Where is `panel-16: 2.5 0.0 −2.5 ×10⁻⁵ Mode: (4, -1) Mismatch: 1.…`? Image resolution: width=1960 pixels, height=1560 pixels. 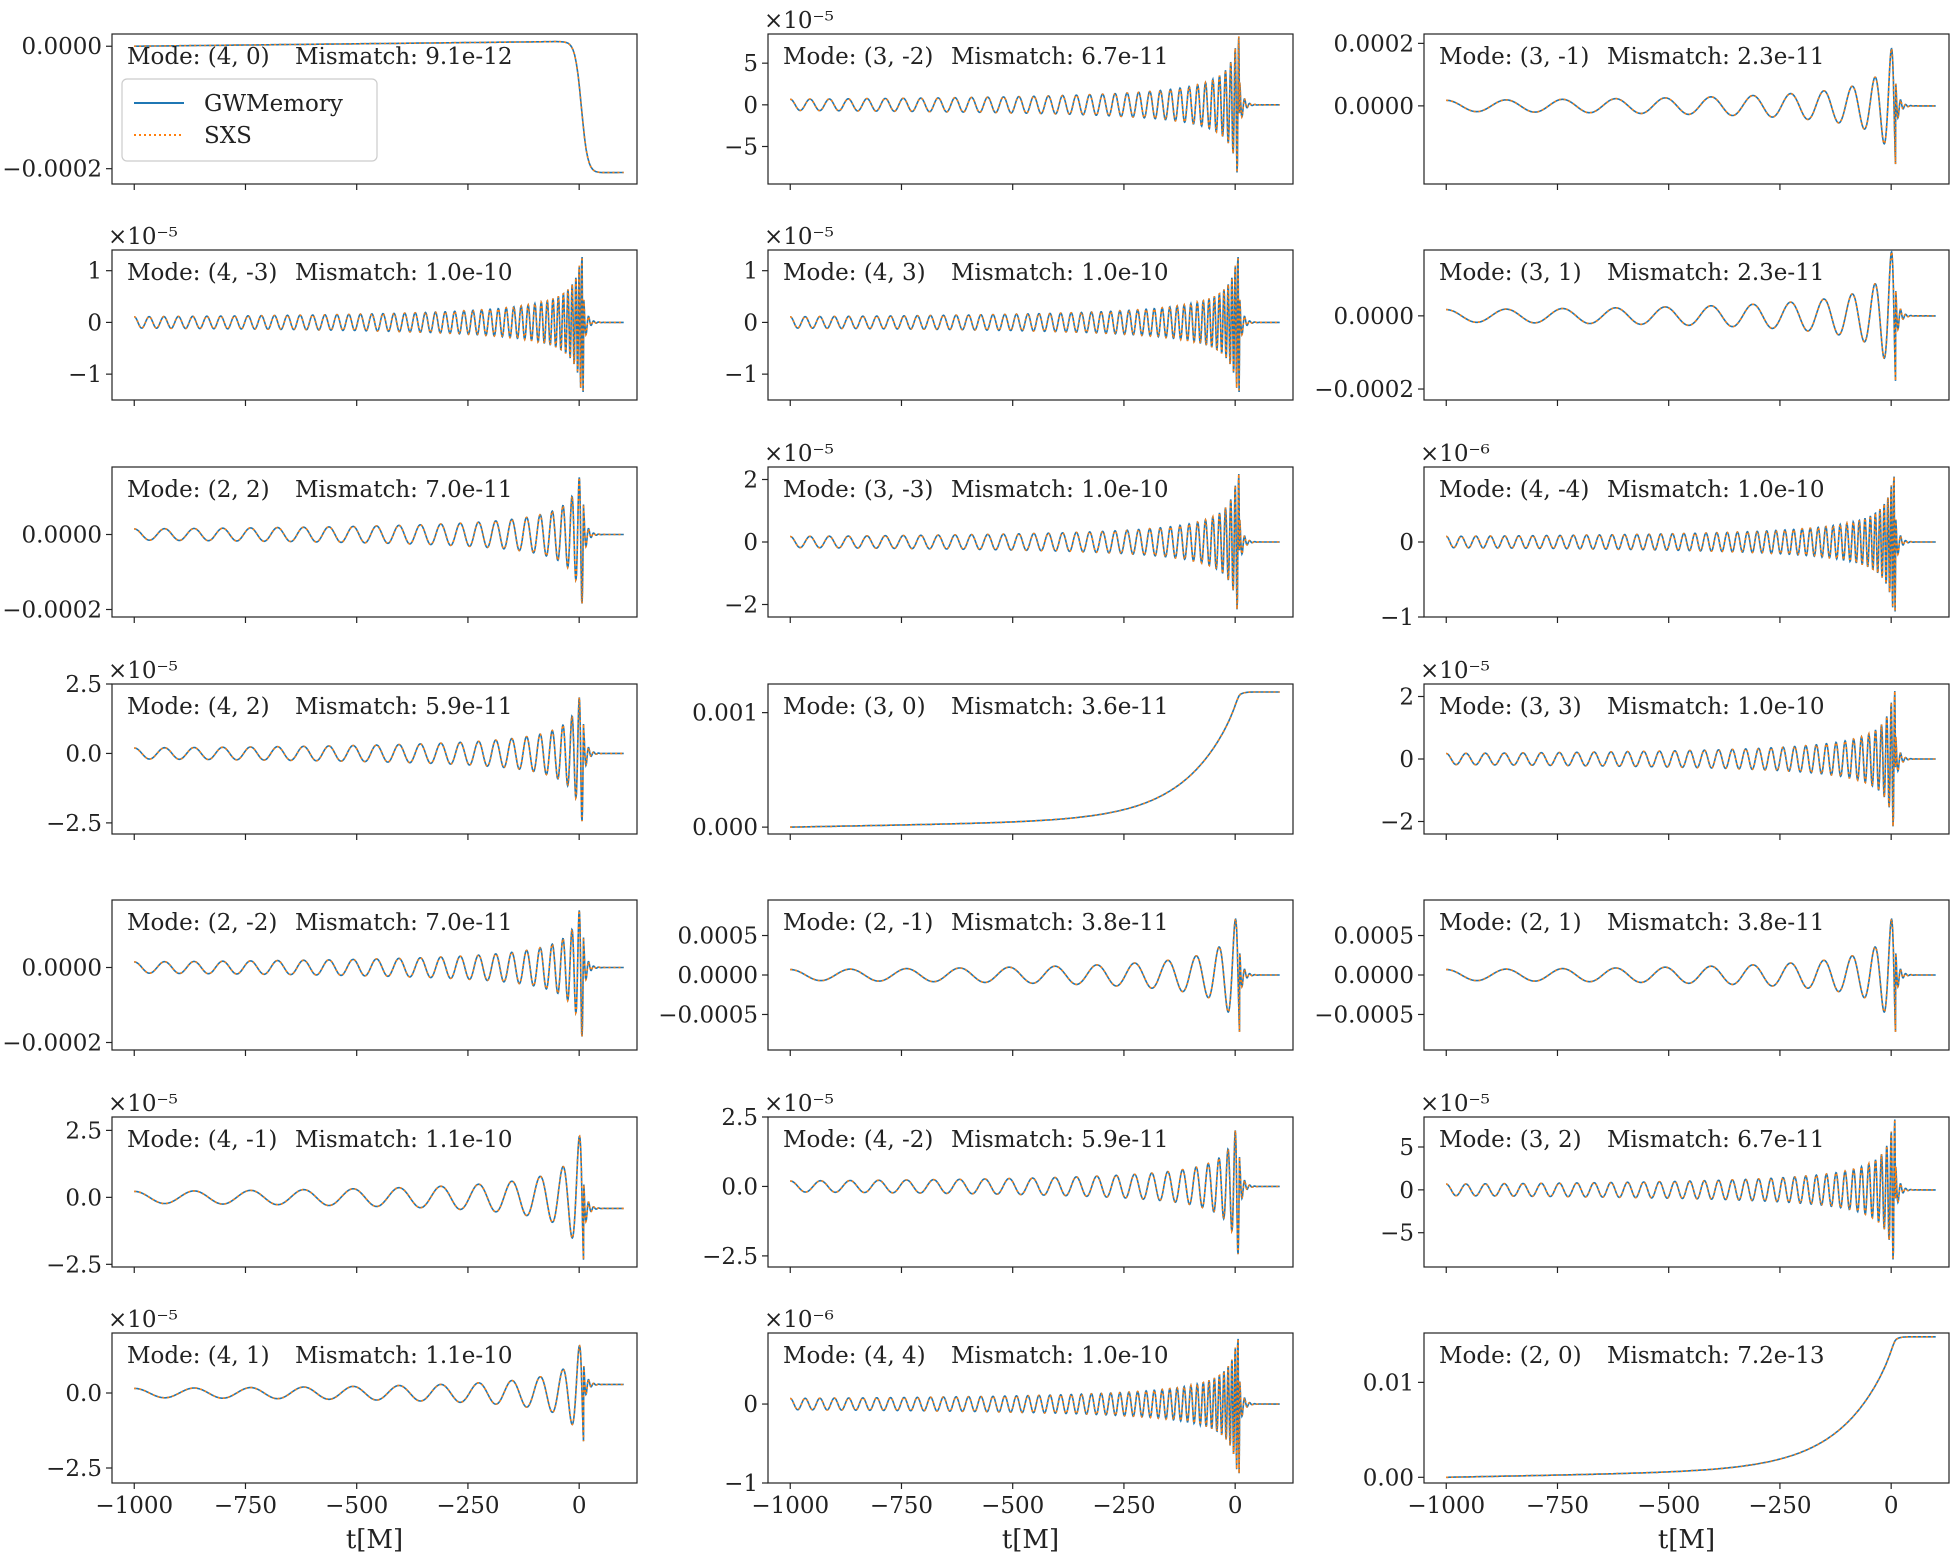 panel-16: 2.5 0.0 −2.5 ×10⁻⁵ Mode: (4, -1) Mismatch: 1.… is located at coordinates (342, 1184).